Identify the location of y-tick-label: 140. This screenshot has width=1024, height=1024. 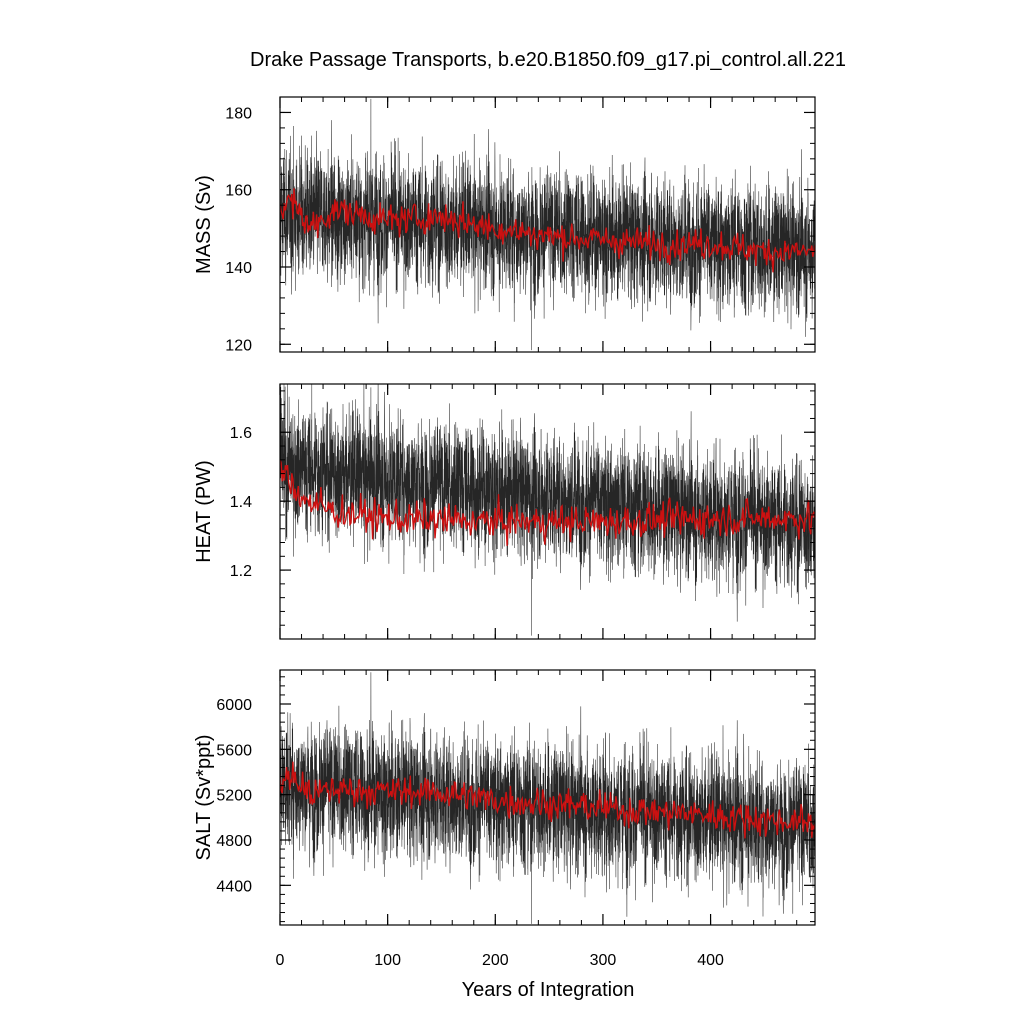
(238, 268).